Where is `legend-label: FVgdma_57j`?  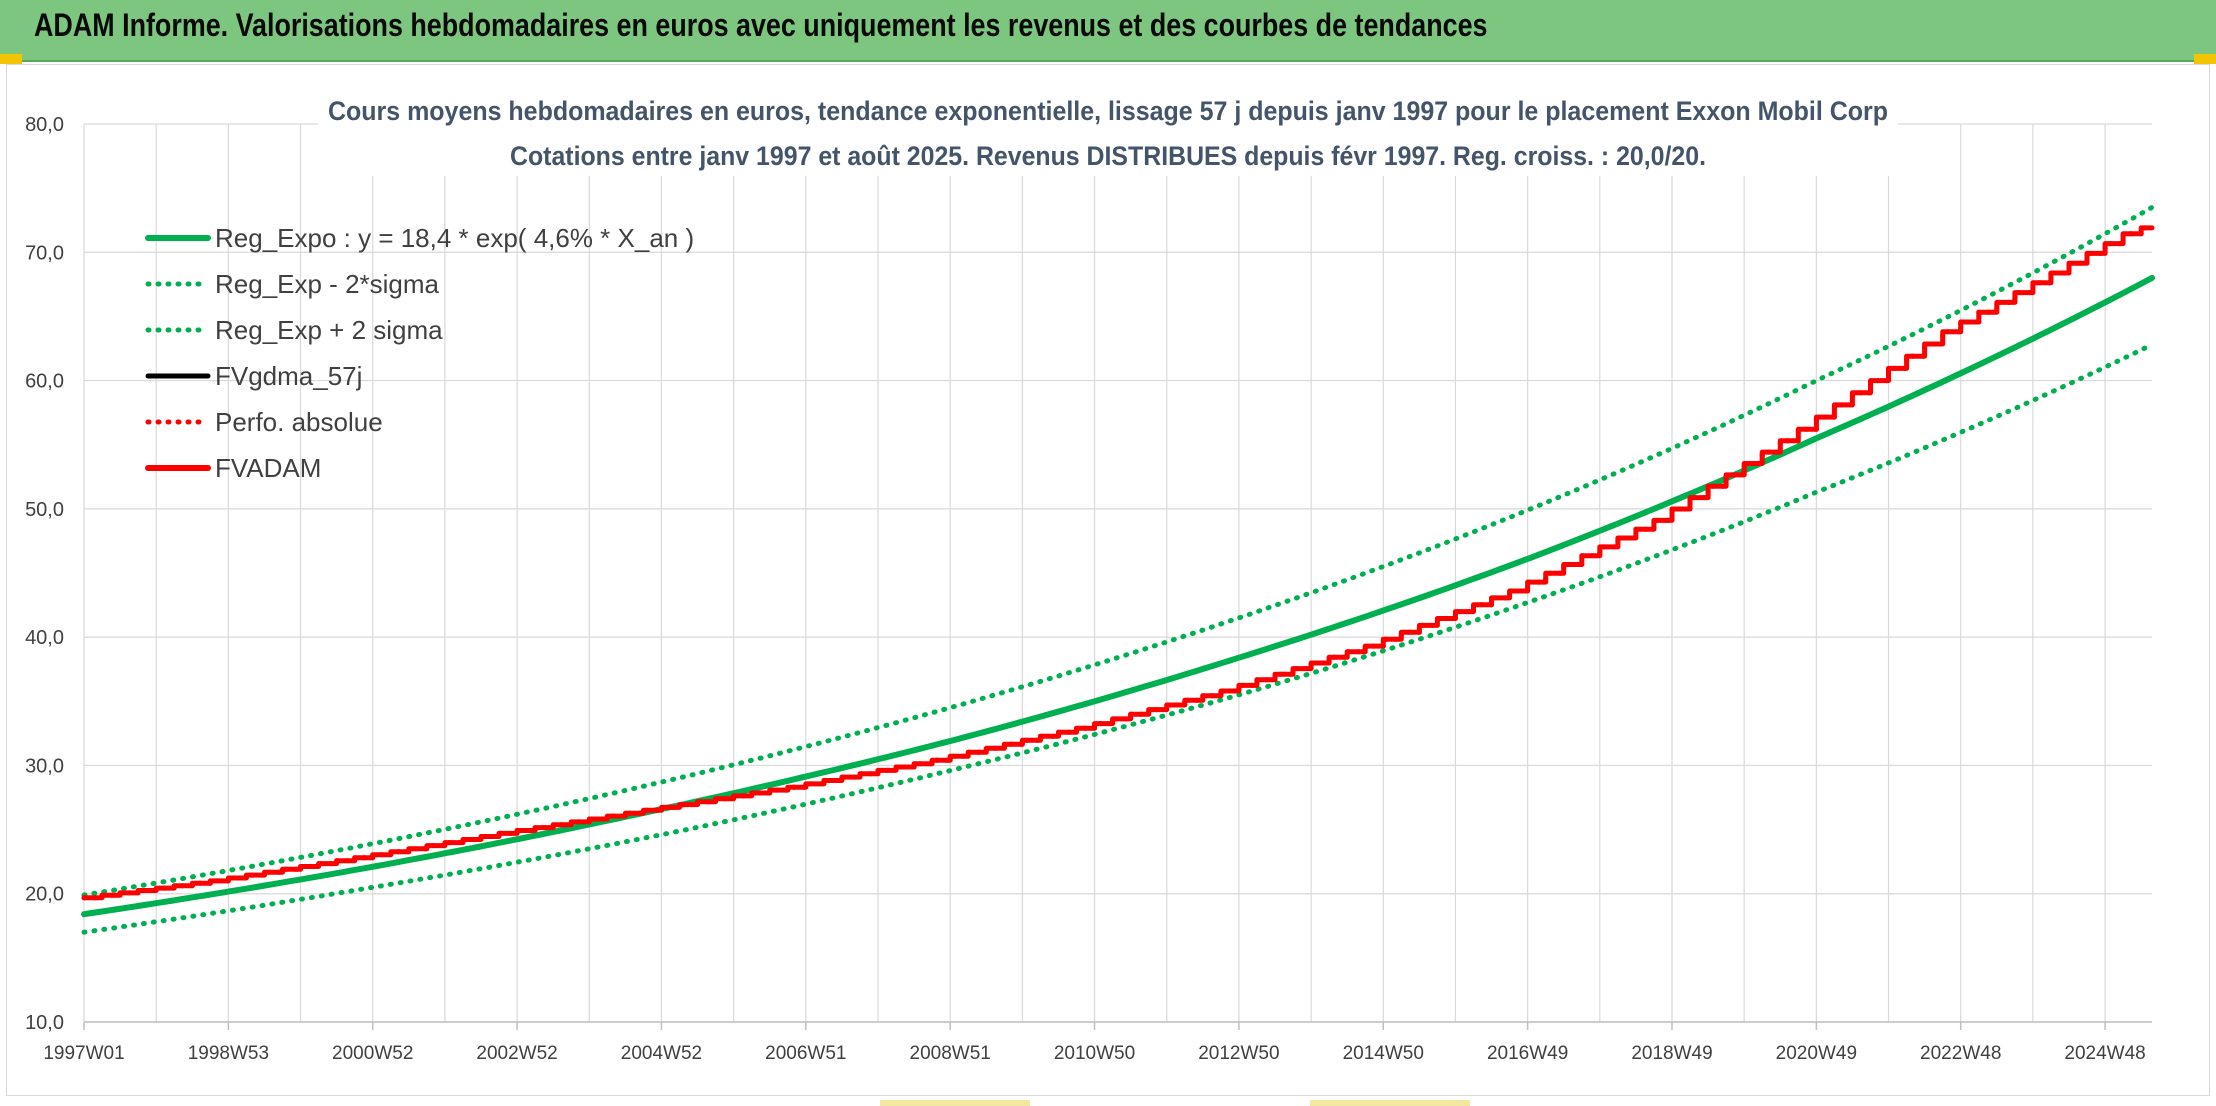
legend-label: FVgdma_57j is located at coordinates (288, 376).